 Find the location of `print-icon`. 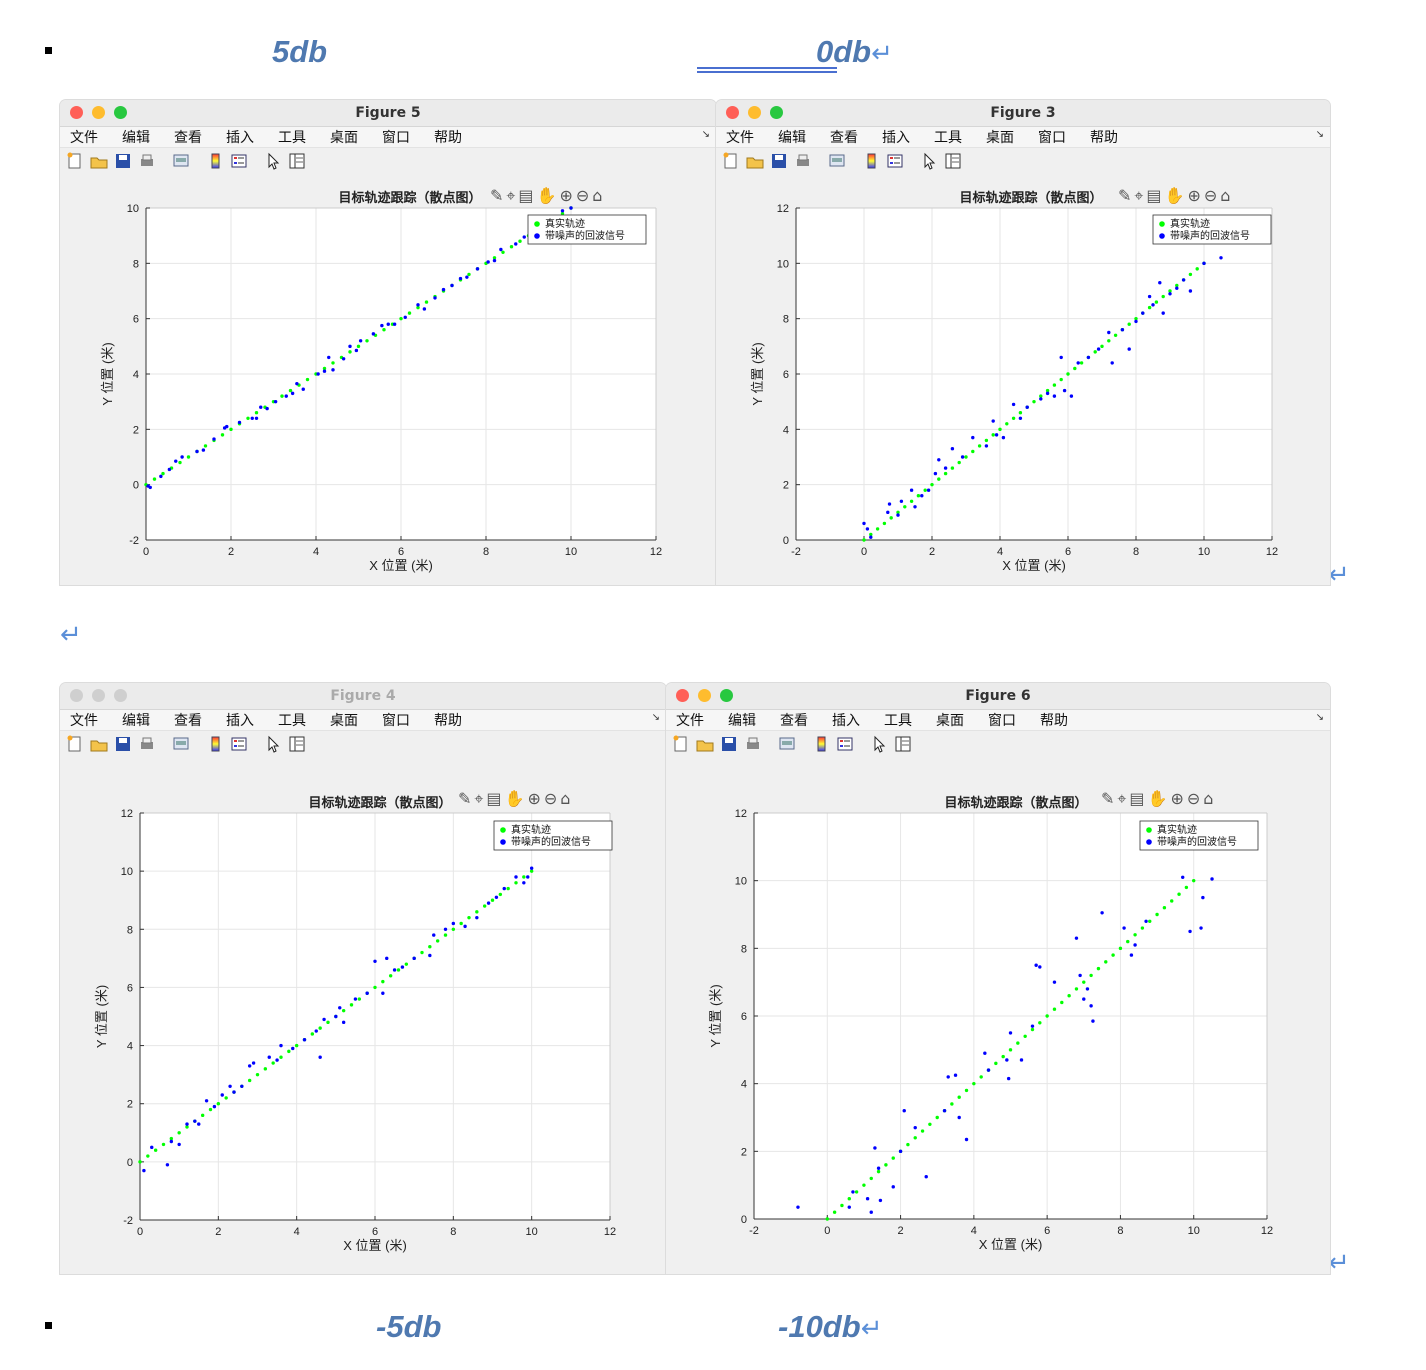

print-icon is located at coordinates (147, 161).